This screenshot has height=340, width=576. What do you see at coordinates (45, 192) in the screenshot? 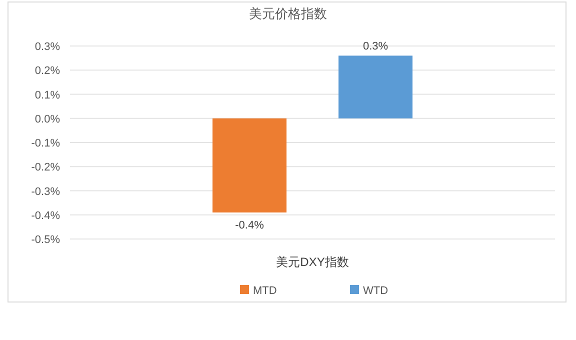
I see `y-tick-label: -0.3%` at bounding box center [45, 192].